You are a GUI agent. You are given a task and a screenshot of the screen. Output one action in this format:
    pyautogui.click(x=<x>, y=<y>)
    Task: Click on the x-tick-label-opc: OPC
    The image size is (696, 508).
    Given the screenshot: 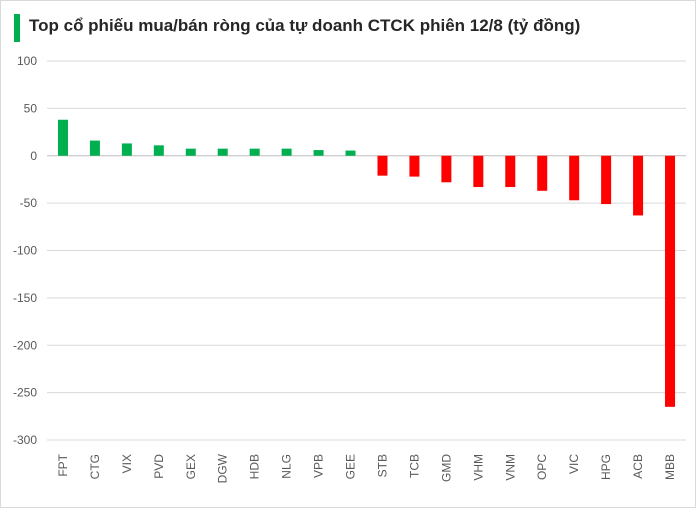 What is the action you would take?
    pyautogui.click(x=542, y=467)
    